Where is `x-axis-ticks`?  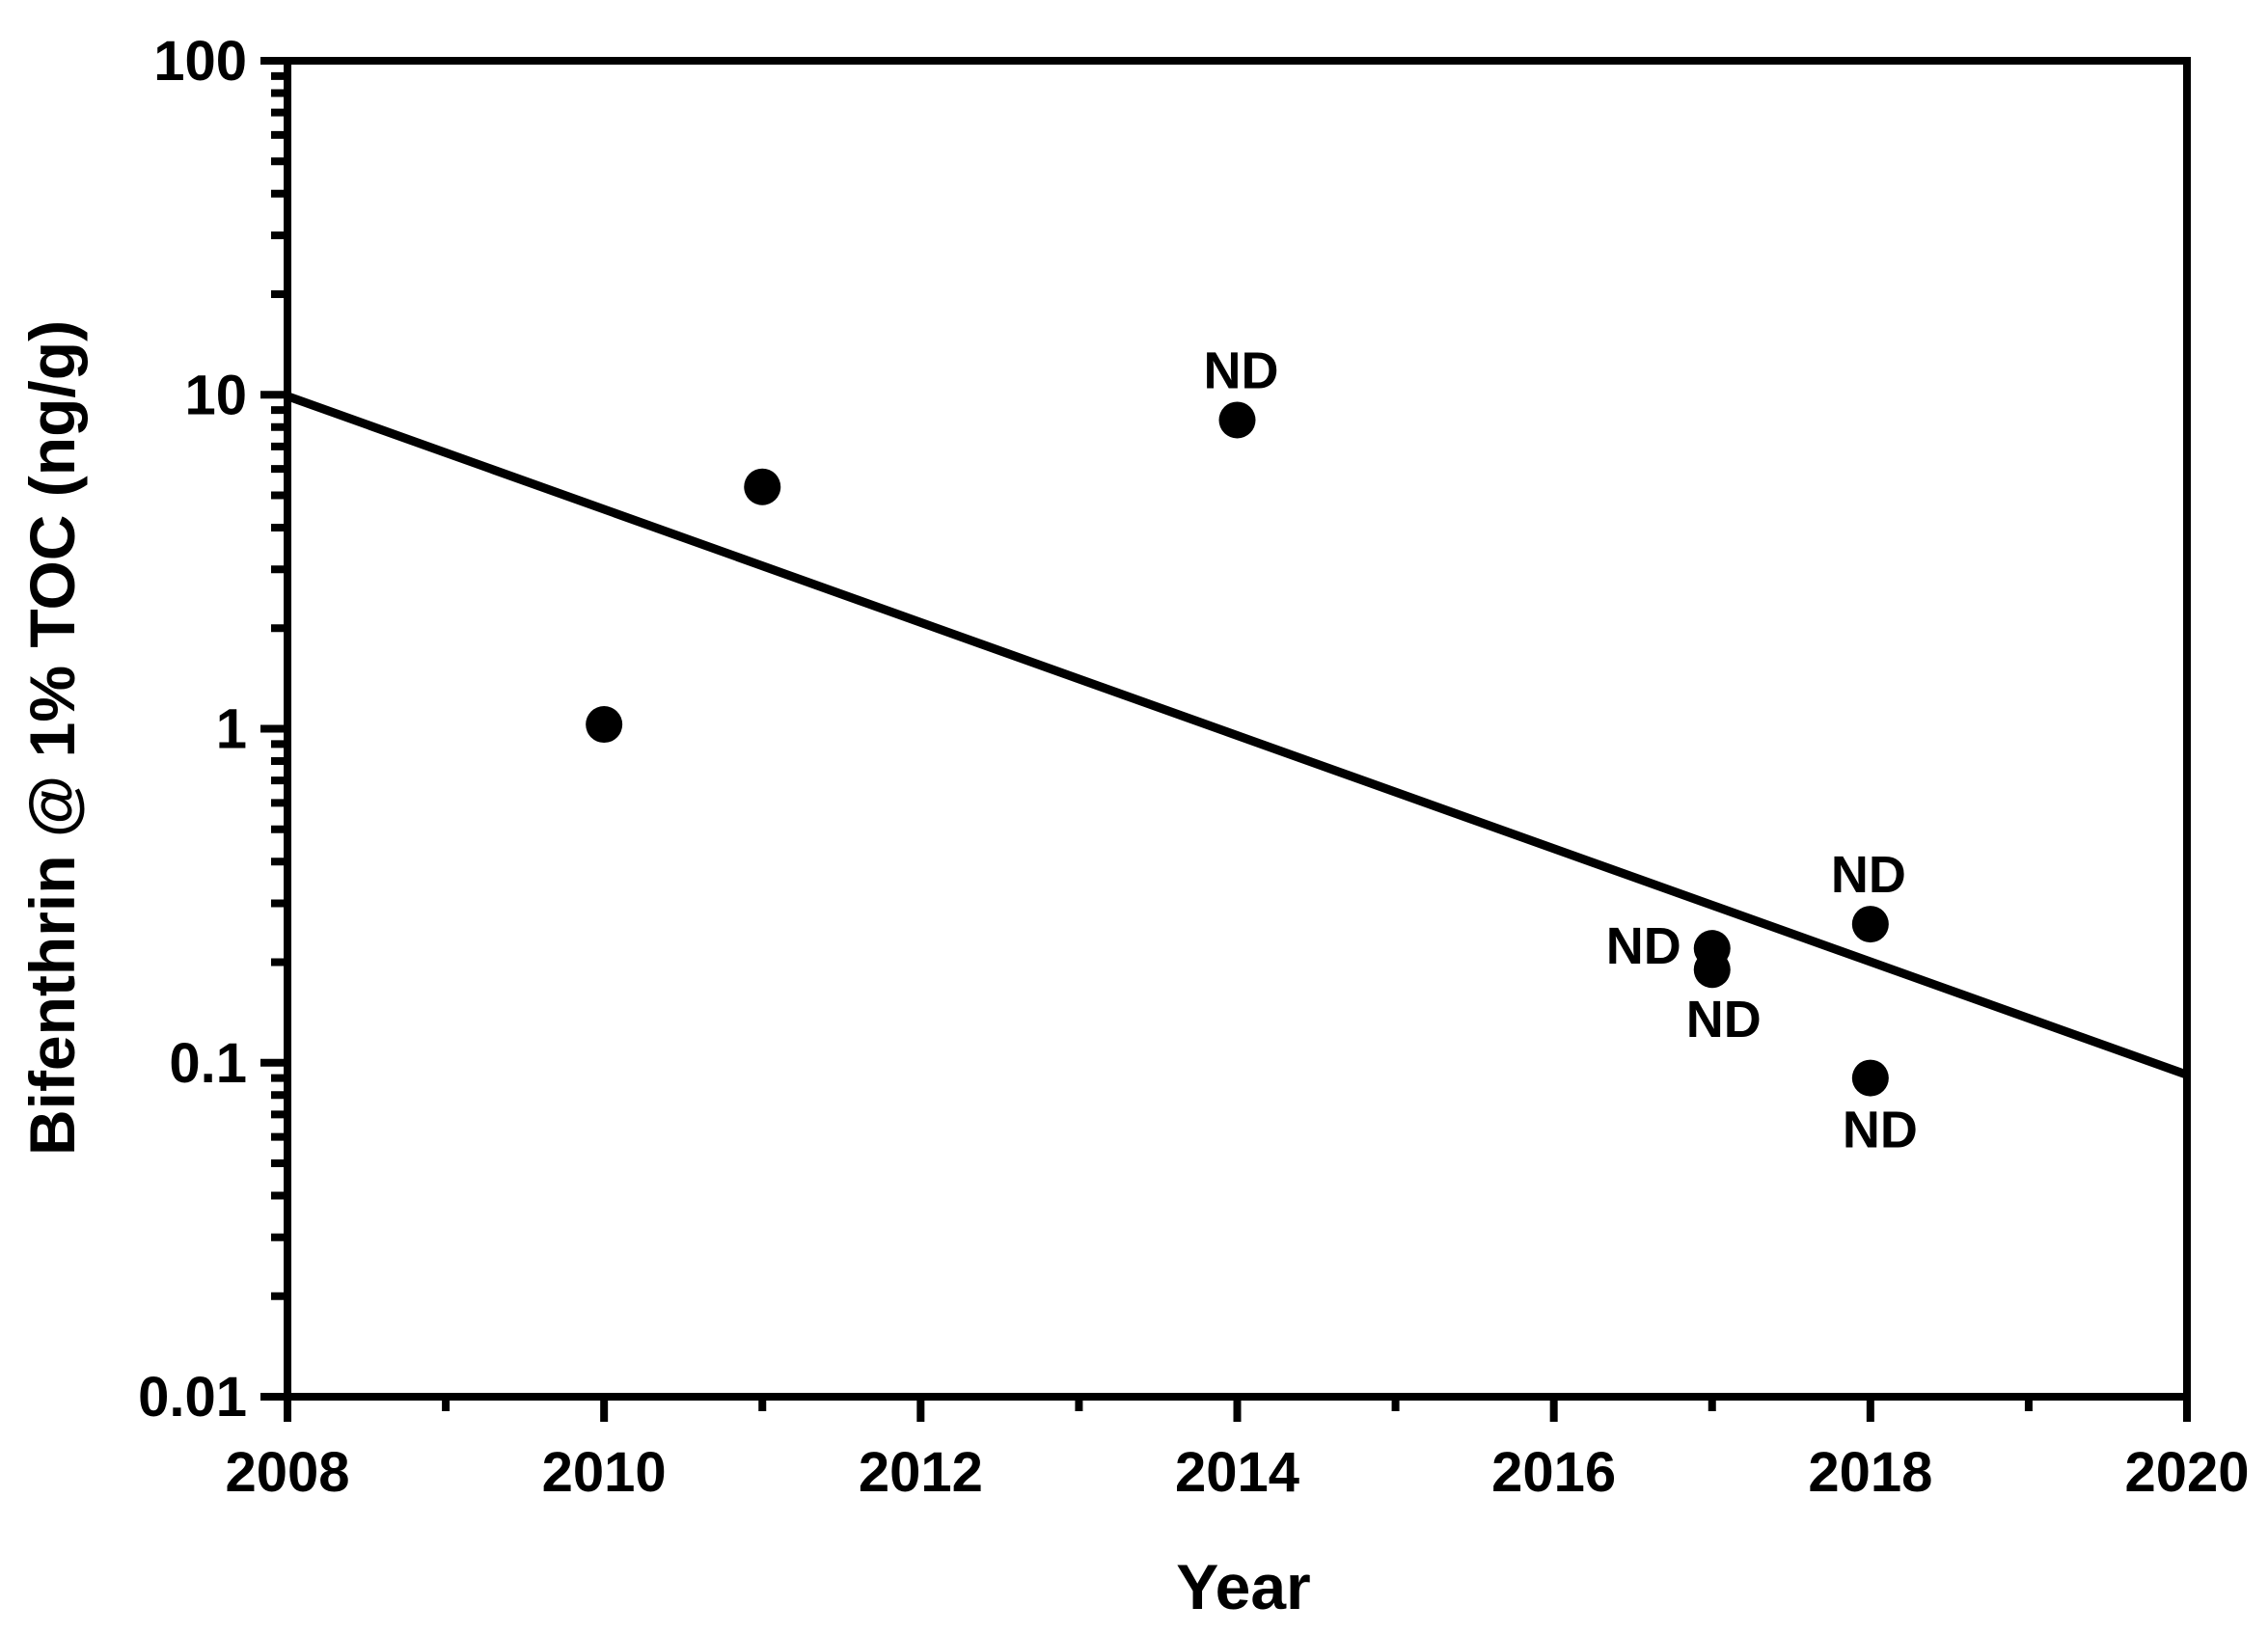
x-axis-ticks is located at coordinates (1238, 1410).